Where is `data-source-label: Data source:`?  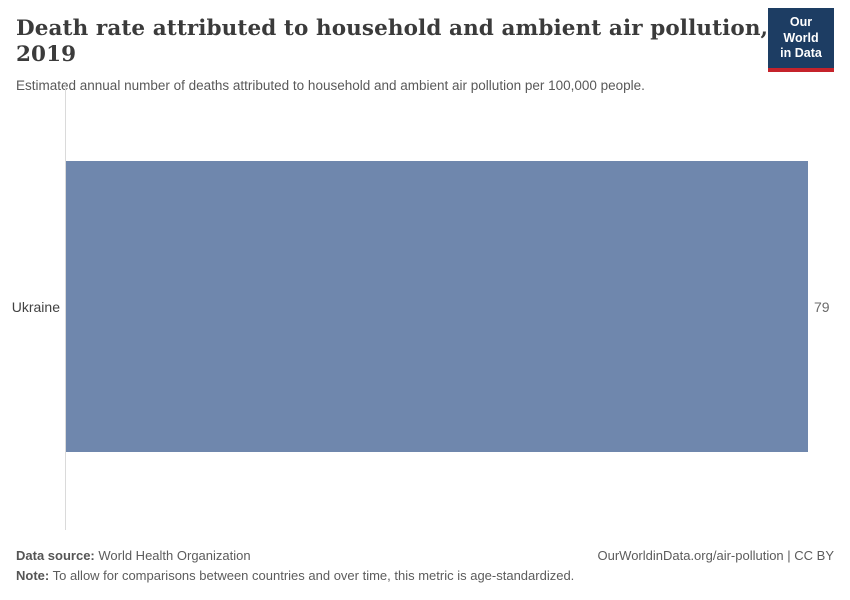
data-source-label: Data source: is located at coordinates (55, 555).